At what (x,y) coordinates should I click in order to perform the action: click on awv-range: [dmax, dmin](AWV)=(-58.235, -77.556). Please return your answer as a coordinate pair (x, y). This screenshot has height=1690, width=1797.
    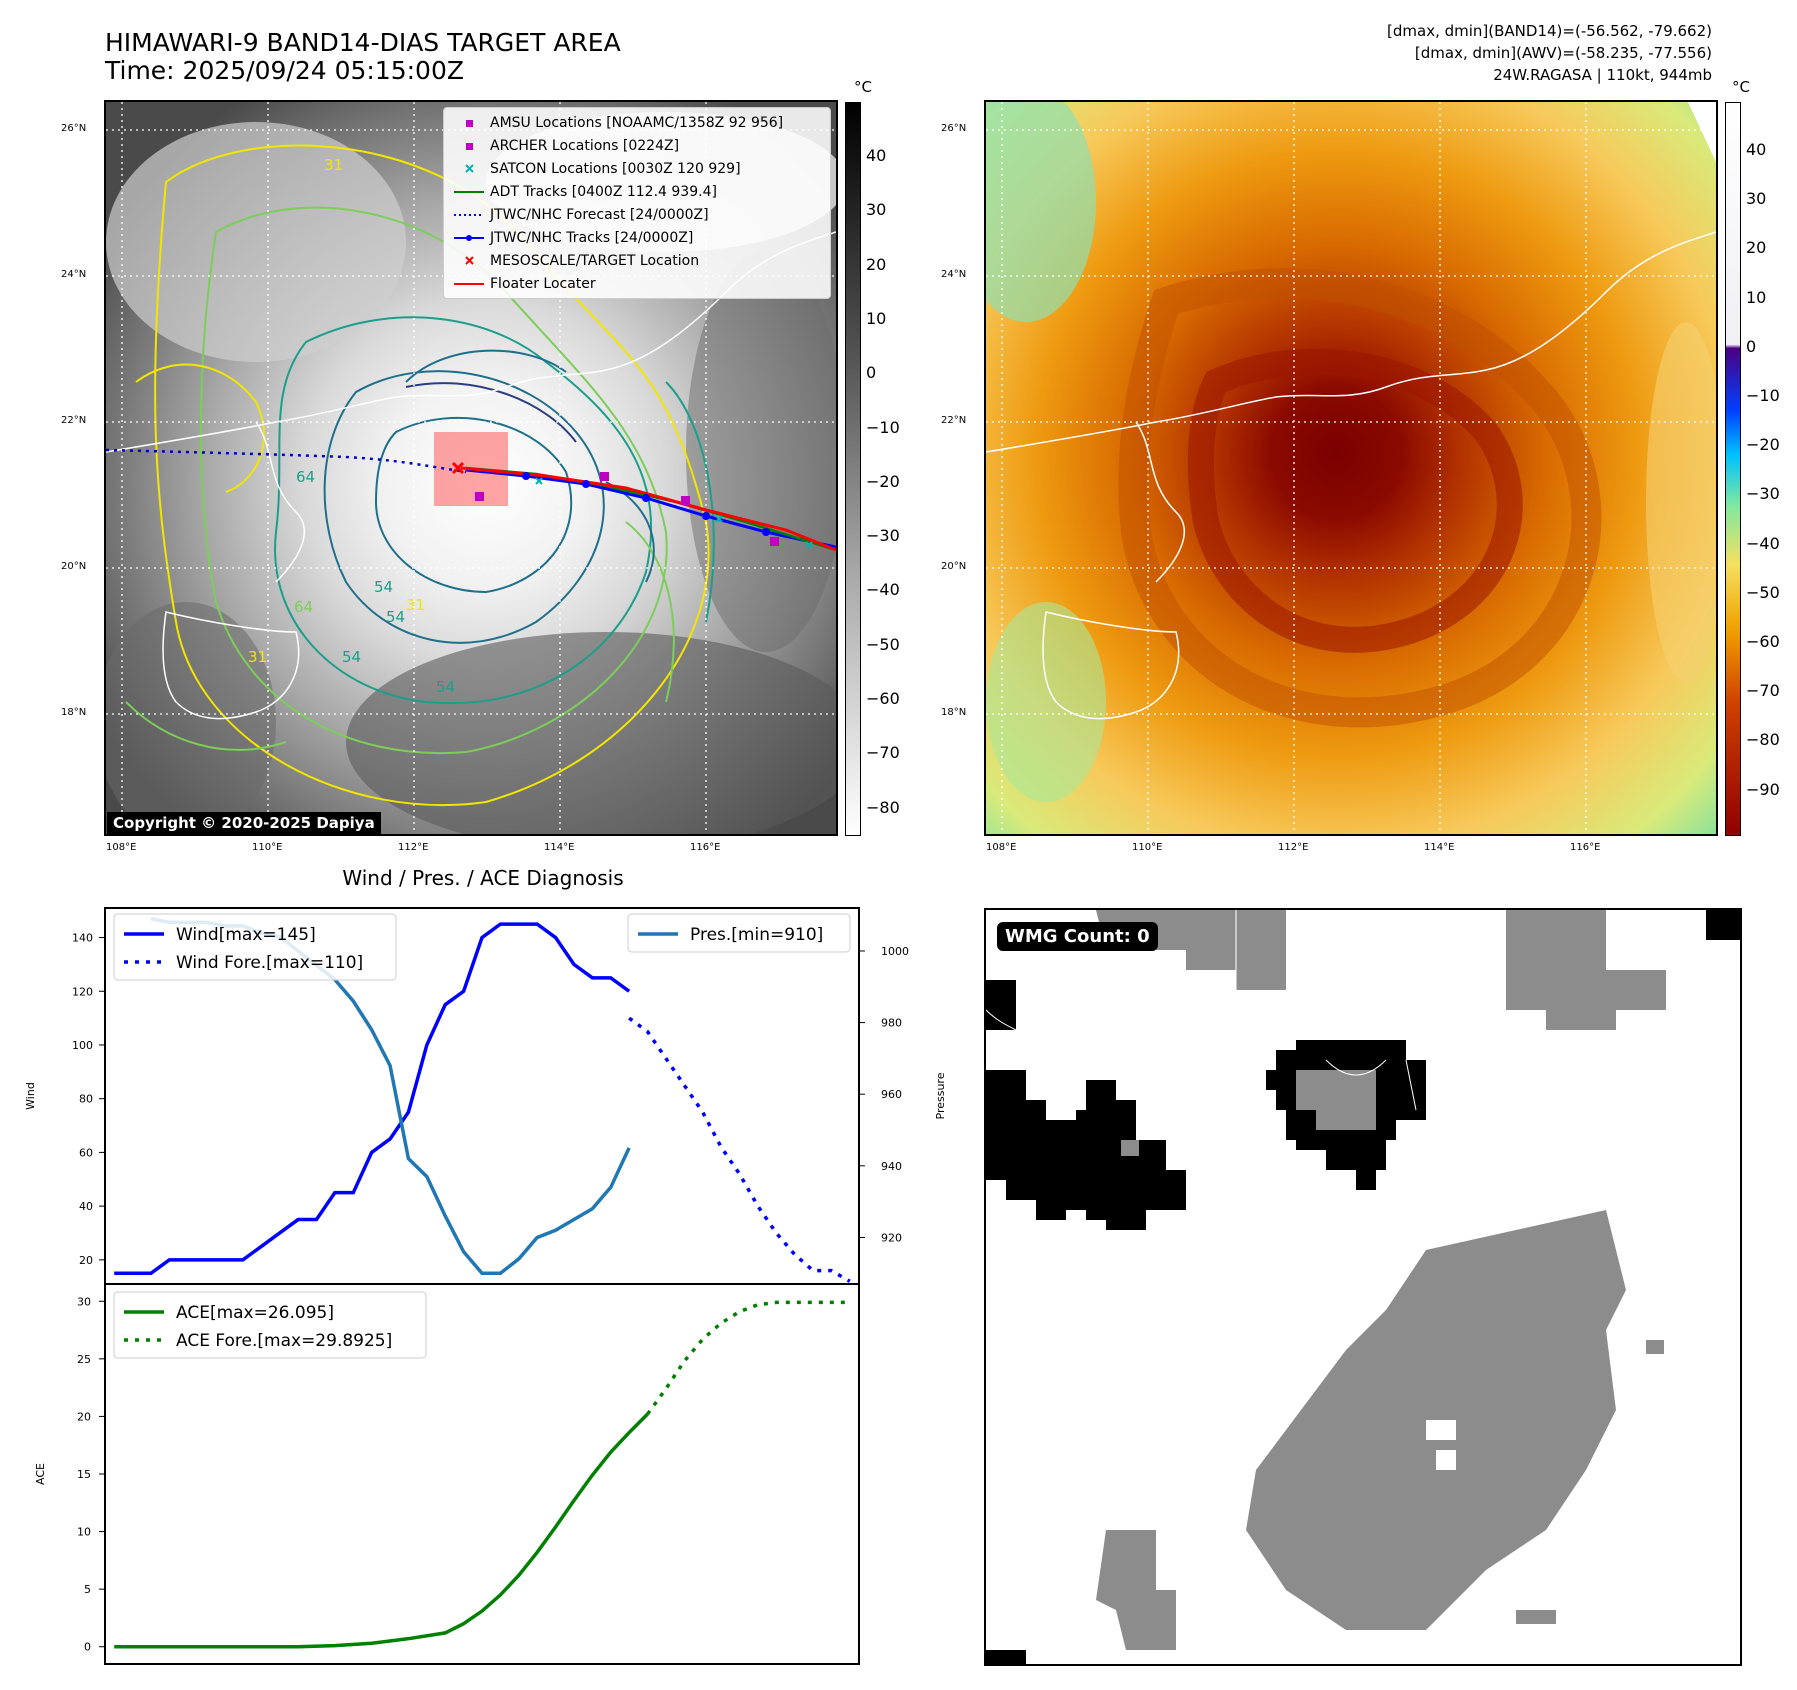
    Looking at the image, I should click on (1563, 53).